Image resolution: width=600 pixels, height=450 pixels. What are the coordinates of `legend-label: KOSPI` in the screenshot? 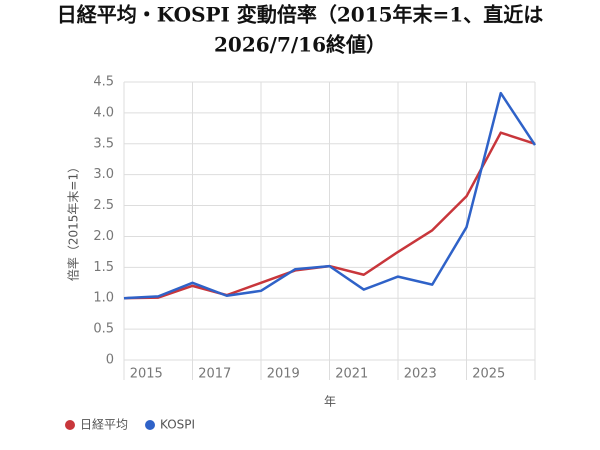 It's located at (177, 425).